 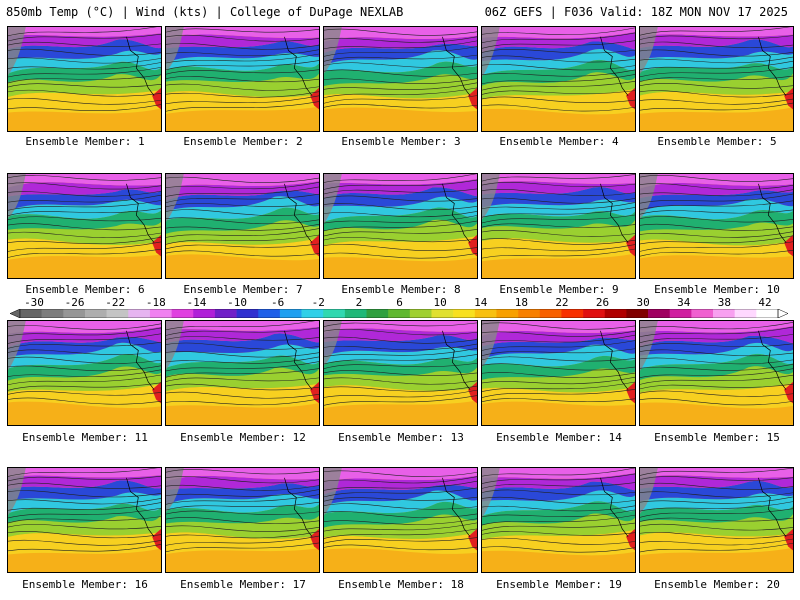 What do you see at coordinates (717, 437) in the screenshot?
I see `ensemble-member-label: Ensemble Member: 15` at bounding box center [717, 437].